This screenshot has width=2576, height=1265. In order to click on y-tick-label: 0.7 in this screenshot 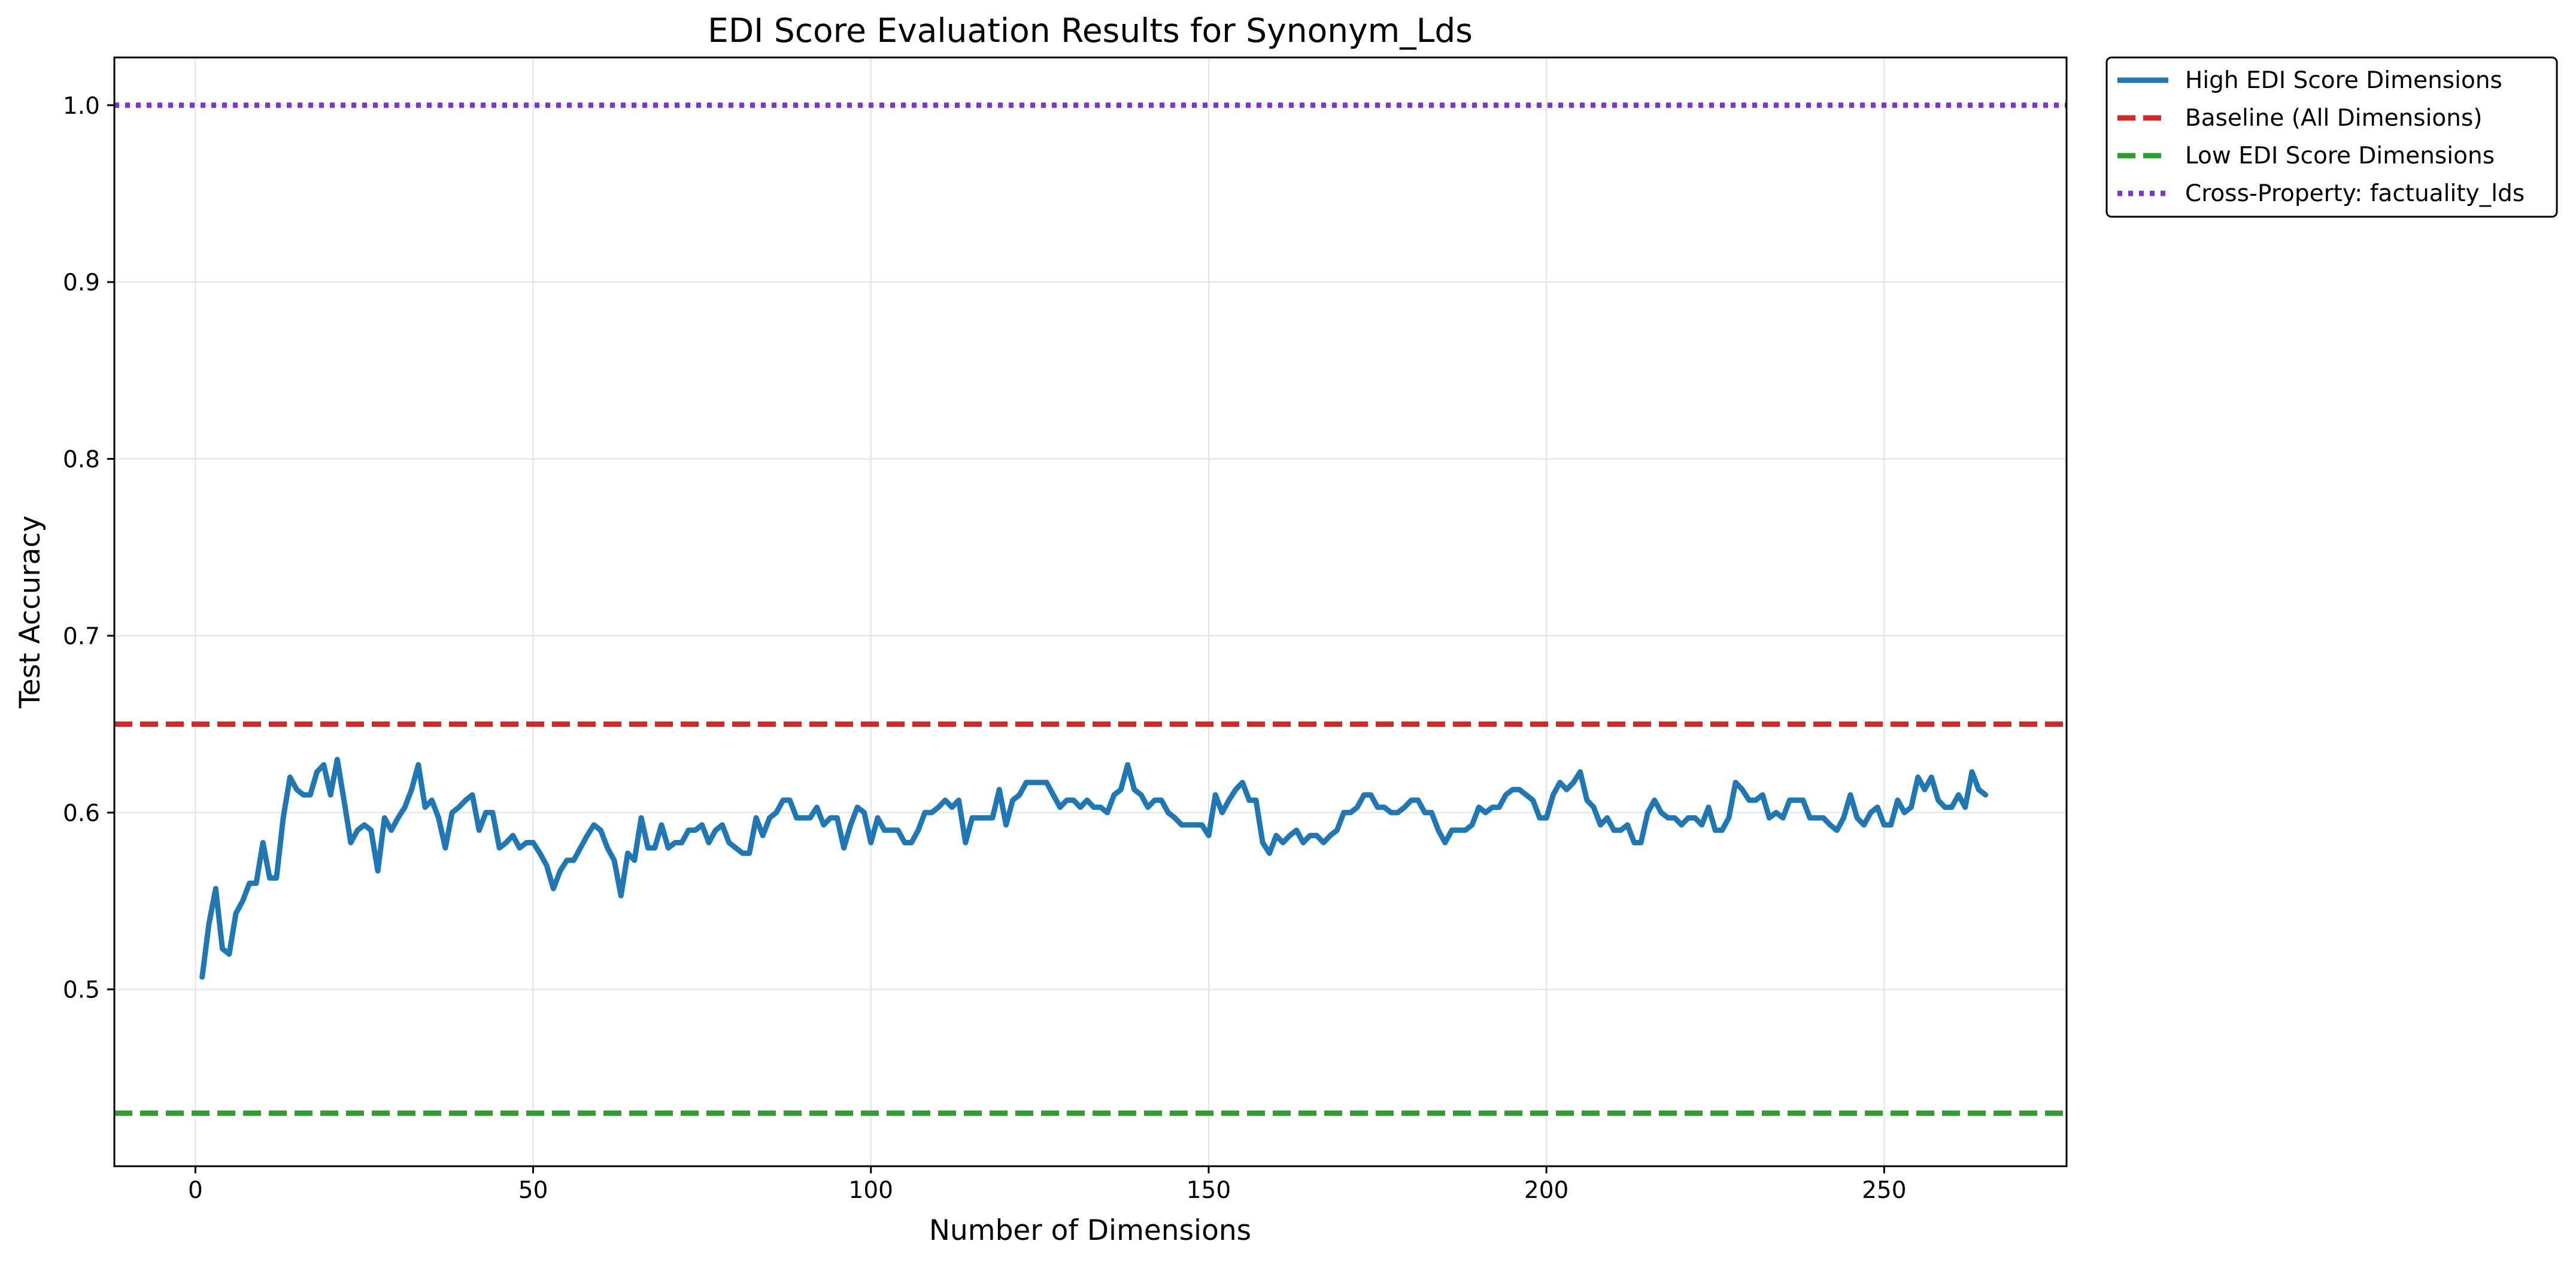, I will do `click(81, 637)`.